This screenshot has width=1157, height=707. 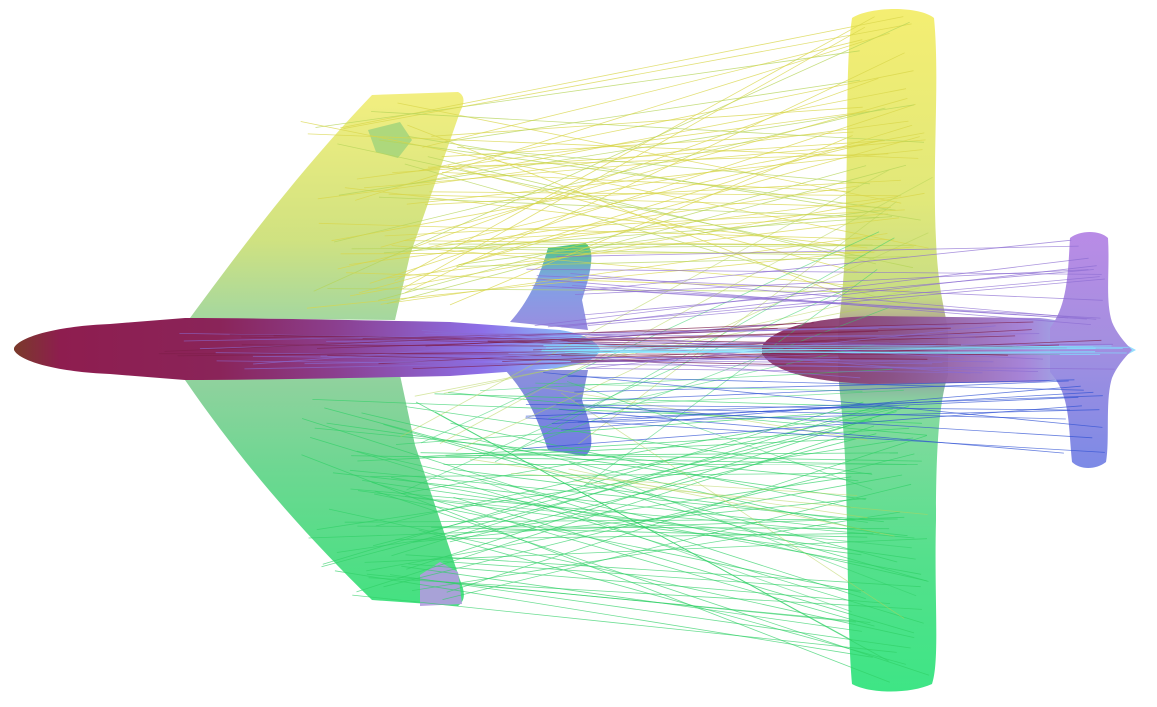 I want to click on left-aircraft-fuselage, so click(x=307, y=349).